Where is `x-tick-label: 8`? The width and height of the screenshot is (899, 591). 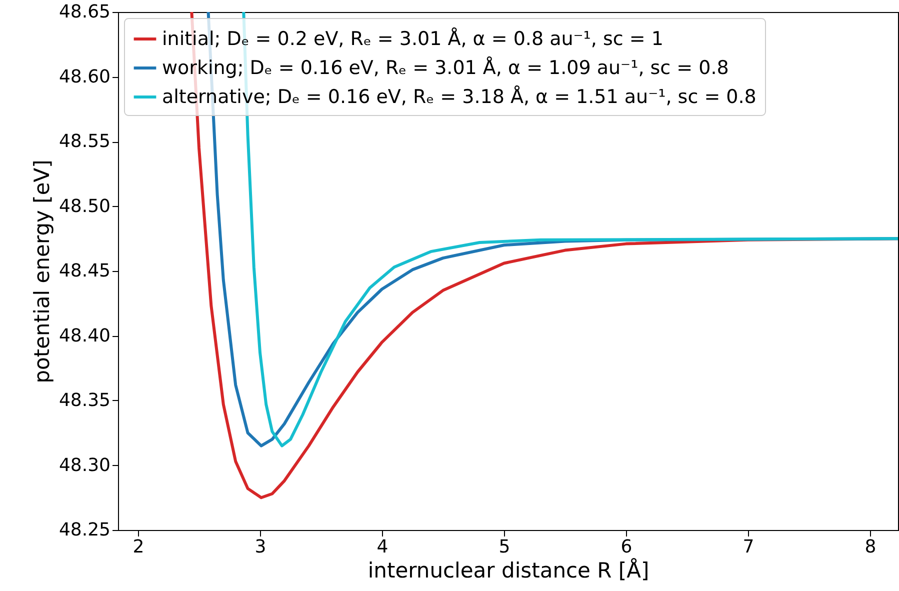
x-tick-label: 8 is located at coordinates (870, 547).